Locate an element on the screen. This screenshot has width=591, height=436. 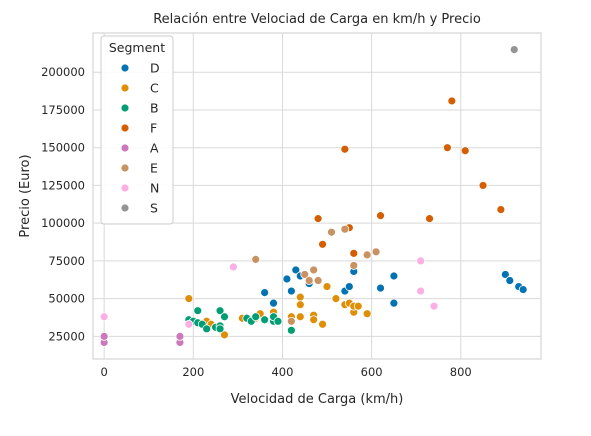
x-tick-label: 0 is located at coordinates (103, 372).